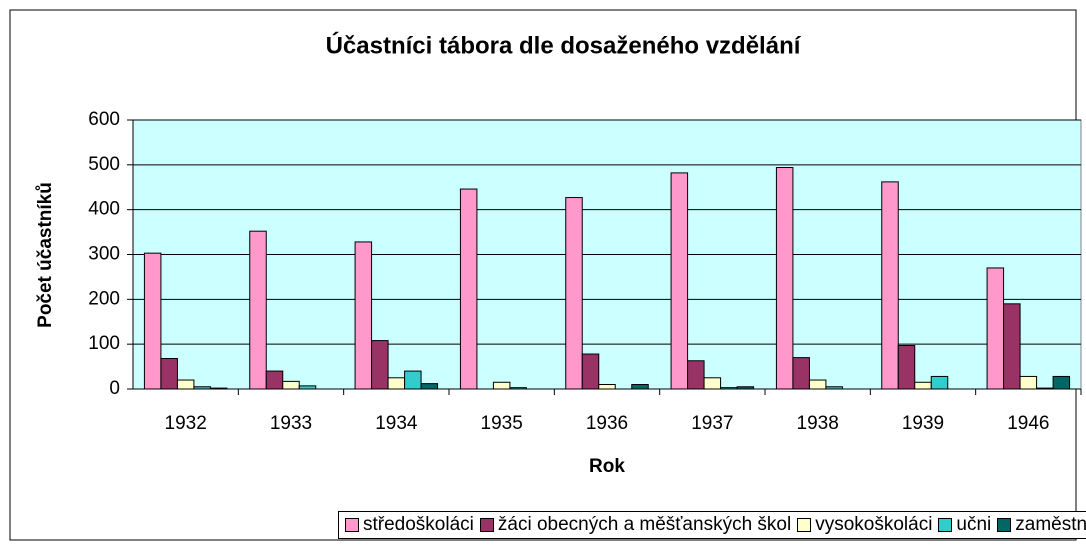 The width and height of the screenshot is (1086, 549). What do you see at coordinates (104, 164) in the screenshot?
I see `y-tick-label: 500` at bounding box center [104, 164].